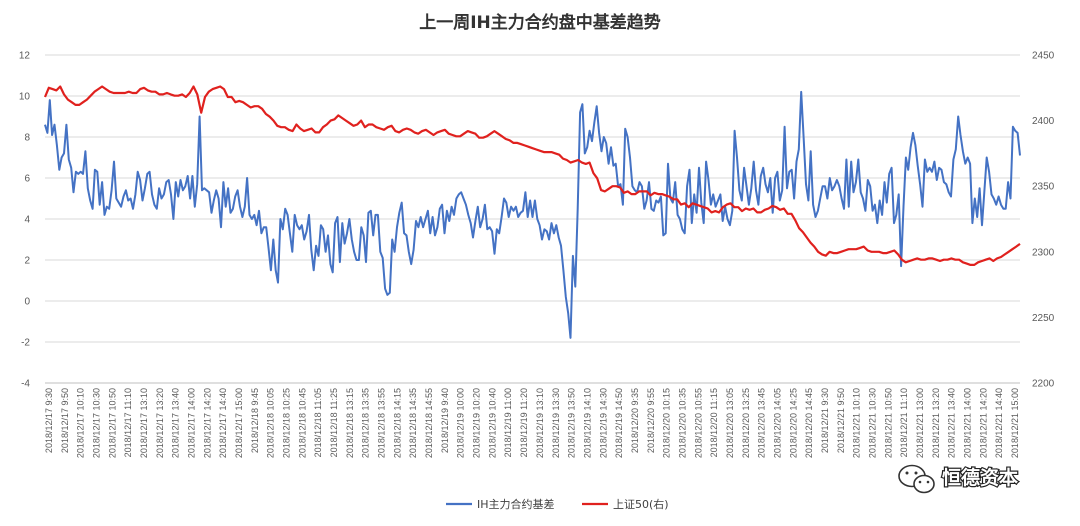 The width and height of the screenshot is (1080, 526). I want to click on x-tick-label: 2018/12/17 14:20, so click(207, 423).